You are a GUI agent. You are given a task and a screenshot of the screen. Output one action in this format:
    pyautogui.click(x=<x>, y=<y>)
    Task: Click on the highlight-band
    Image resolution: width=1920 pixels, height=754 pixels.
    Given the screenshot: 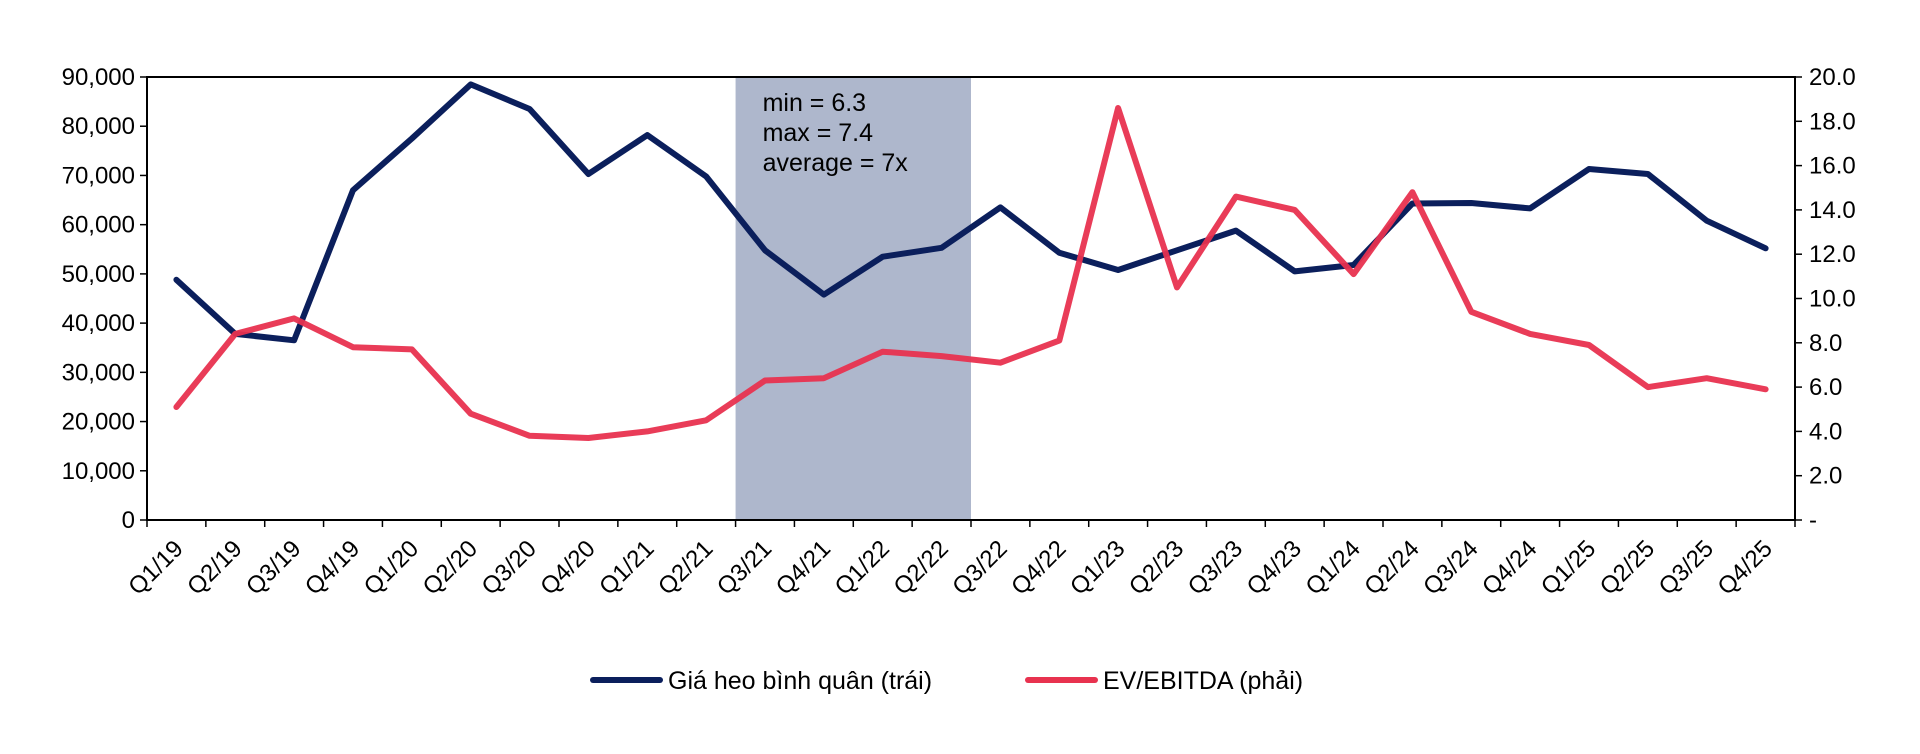 What is the action you would take?
    pyautogui.click(x=853, y=298)
    